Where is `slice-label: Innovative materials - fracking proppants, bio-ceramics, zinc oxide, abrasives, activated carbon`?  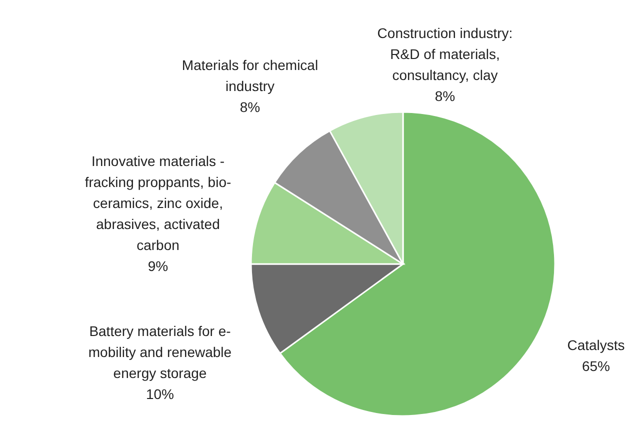
slice-label: Innovative materials - fracking proppants, bio-ceramics, zinc oxide, abrasives, activated carbon is located at coordinates (158, 203).